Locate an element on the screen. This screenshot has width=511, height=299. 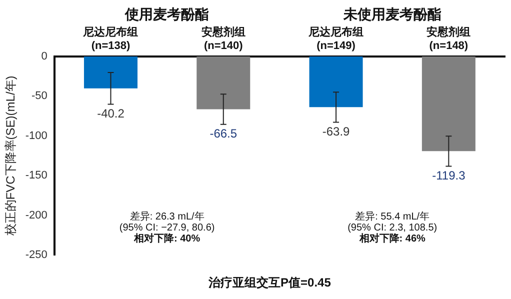
x-tick-label: 安慰剂组 (n=148) is located at coordinates (448, 39).